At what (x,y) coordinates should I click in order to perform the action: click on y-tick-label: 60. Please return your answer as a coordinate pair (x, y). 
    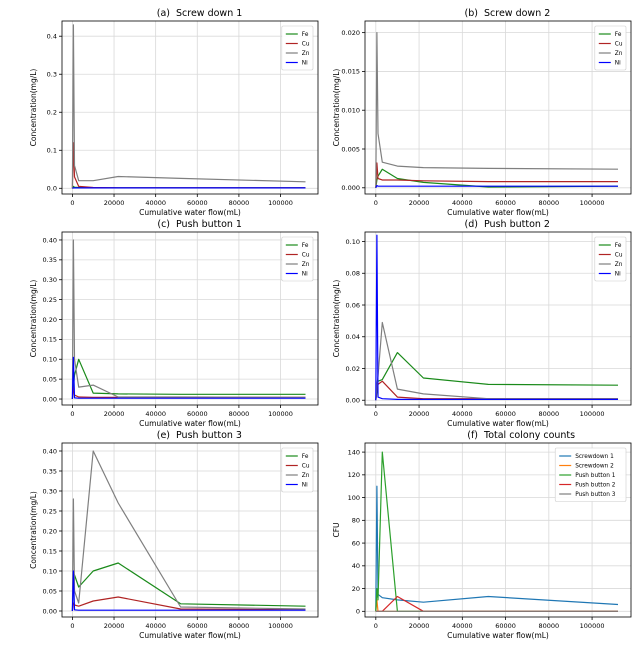
    Looking at the image, I should click on (356, 543).